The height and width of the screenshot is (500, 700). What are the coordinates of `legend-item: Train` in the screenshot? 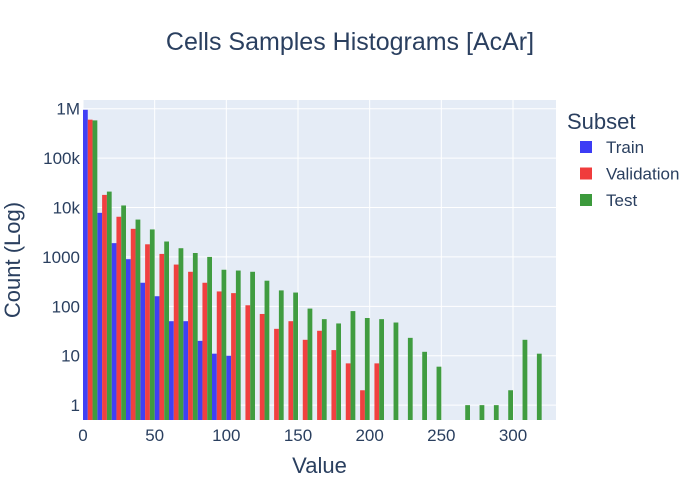 It's located at (612, 147).